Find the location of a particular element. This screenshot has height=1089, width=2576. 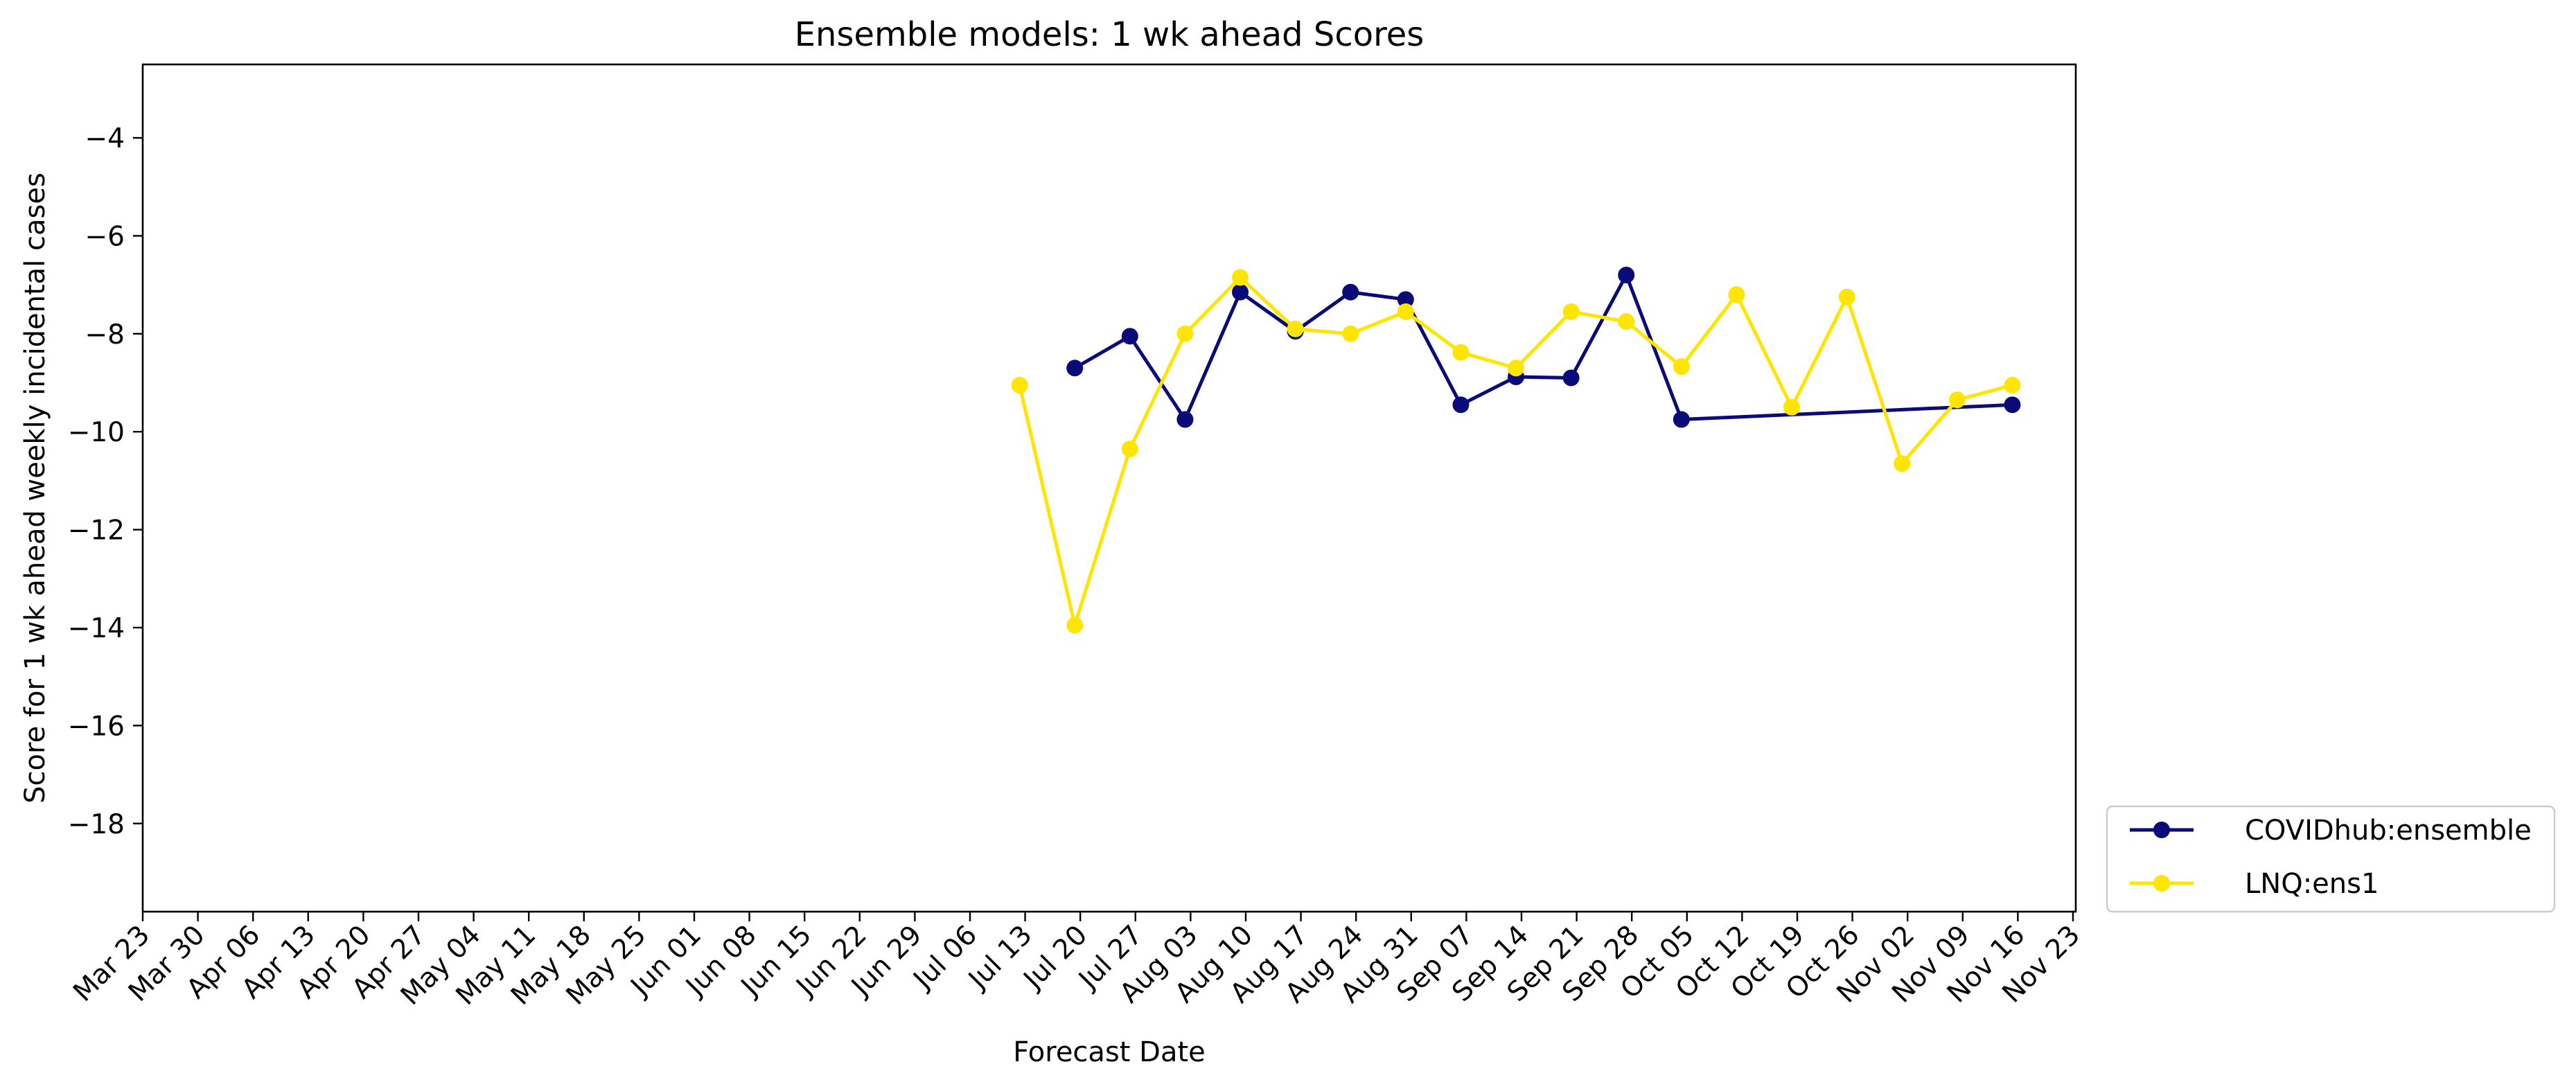

x-axis-title: Forecast Date is located at coordinates (1109, 1052).